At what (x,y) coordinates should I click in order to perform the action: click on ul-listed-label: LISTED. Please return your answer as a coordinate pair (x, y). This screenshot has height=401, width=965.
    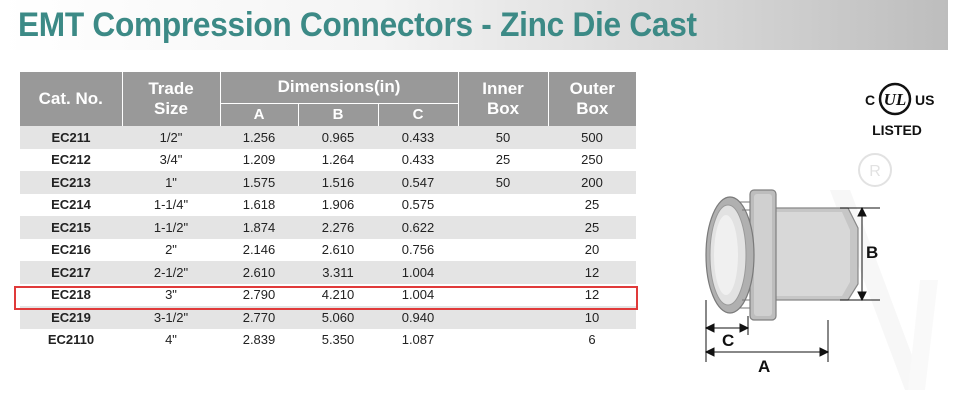
    Looking at the image, I should click on (897, 130).